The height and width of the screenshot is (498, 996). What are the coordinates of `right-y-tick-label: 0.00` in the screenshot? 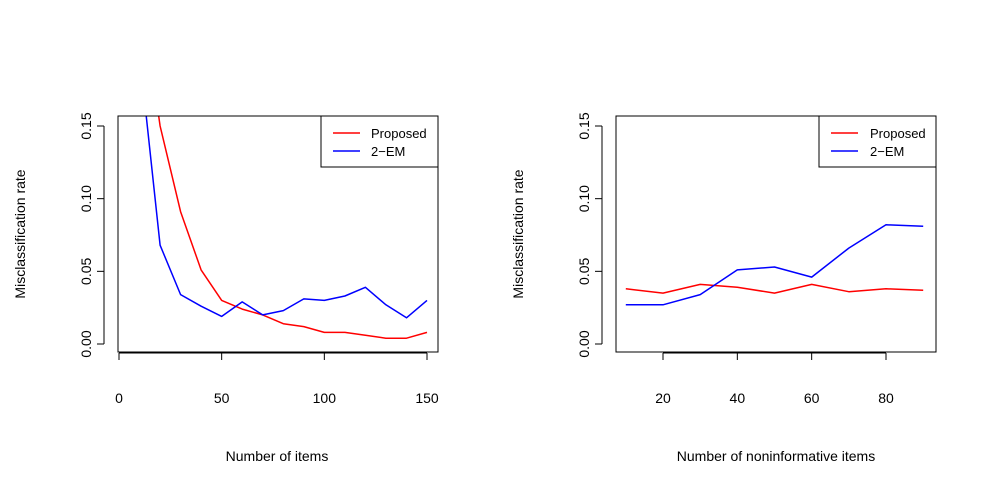 It's located at (584, 343).